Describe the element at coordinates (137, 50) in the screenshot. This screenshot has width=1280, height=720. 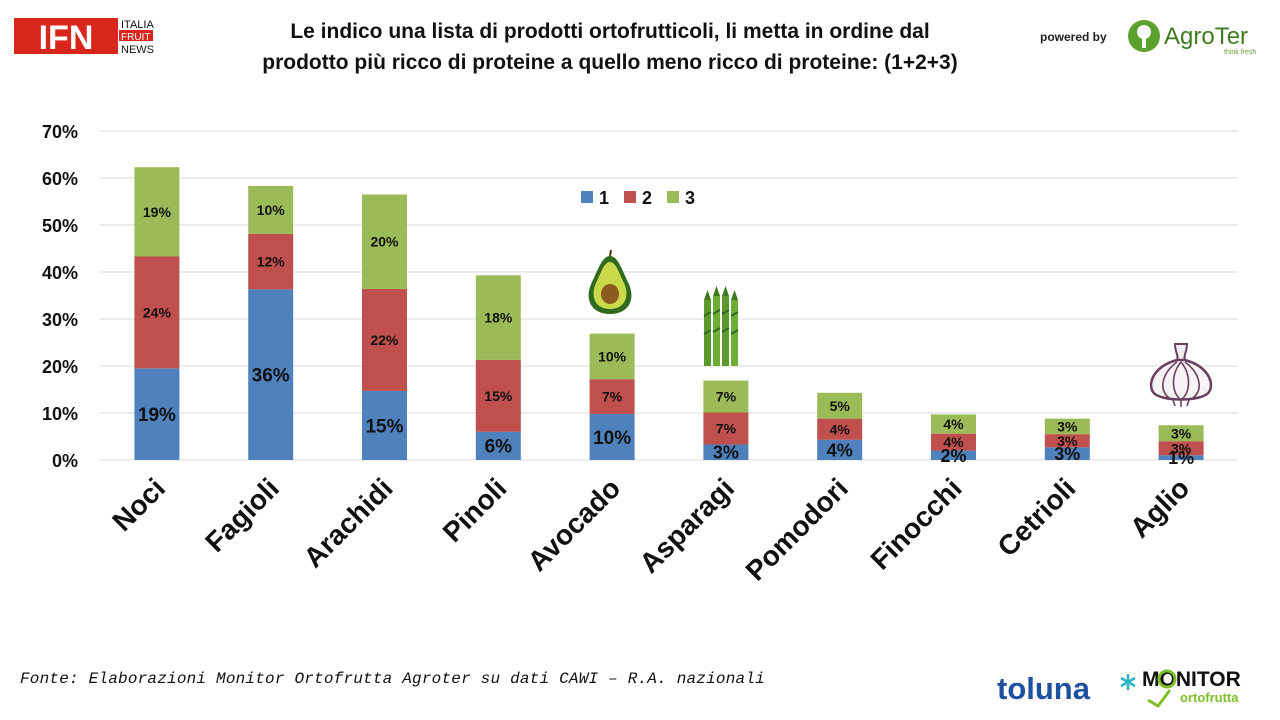
I see `svg-text: NEWS` at that location.